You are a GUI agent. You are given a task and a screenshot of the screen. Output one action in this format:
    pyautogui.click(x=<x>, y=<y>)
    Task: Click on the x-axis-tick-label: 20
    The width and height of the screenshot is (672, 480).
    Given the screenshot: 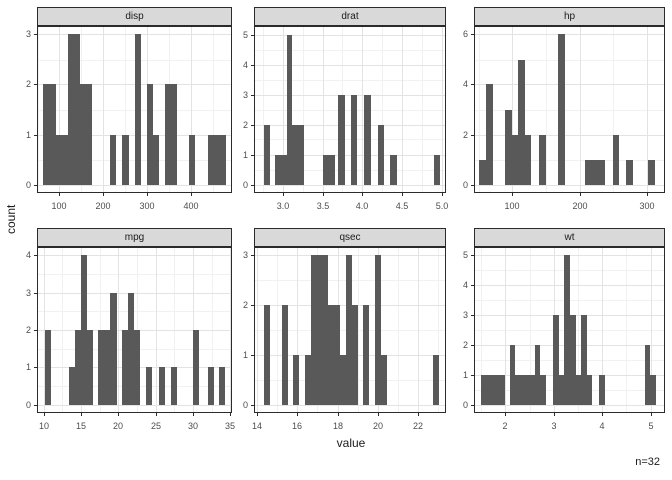 What is the action you would take?
    pyautogui.click(x=117, y=426)
    